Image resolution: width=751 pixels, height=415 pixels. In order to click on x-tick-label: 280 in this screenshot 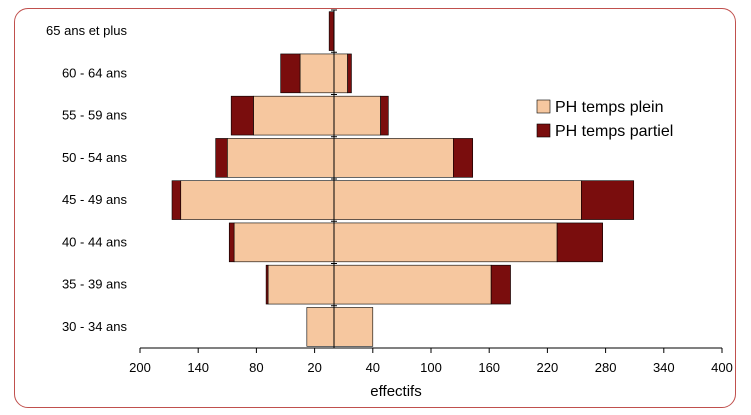, I will do `click(606, 367)`.